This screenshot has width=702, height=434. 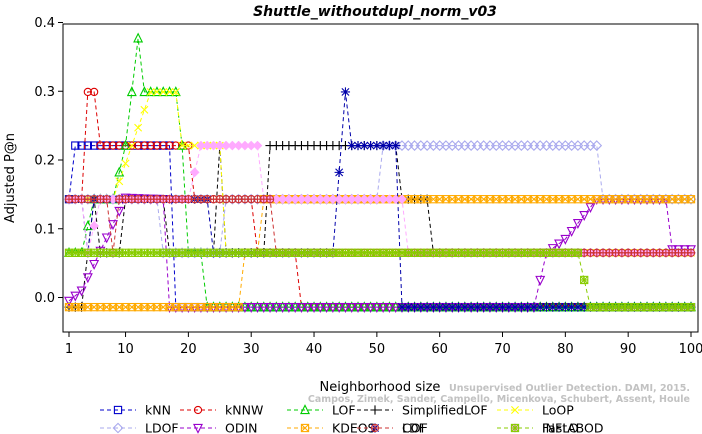 I want to click on y-tick-label: 0.4, so click(x=44, y=23).